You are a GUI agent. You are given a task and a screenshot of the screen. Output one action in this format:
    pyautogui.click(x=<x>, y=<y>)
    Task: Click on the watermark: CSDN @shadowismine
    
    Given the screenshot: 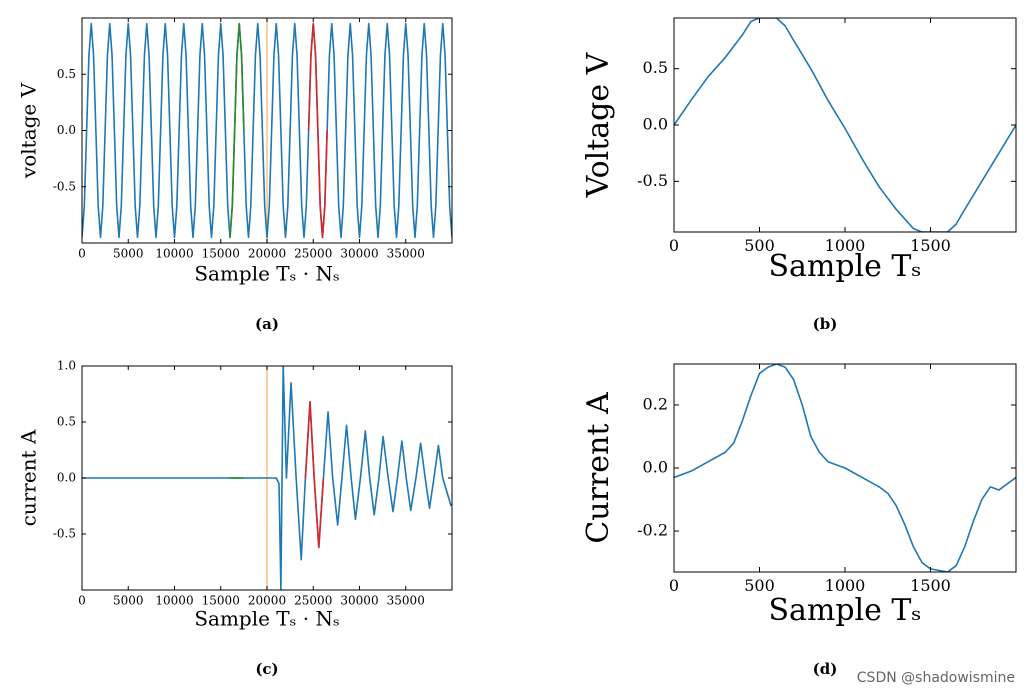 What is the action you would take?
    pyautogui.click(x=936, y=678)
    